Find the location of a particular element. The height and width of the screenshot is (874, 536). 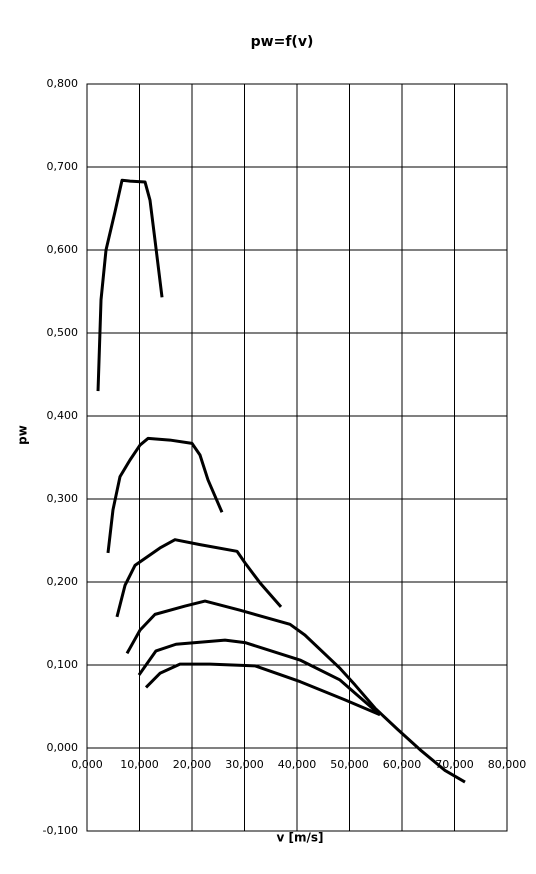

x-tick-label: 20,000 is located at coordinates (192, 764).